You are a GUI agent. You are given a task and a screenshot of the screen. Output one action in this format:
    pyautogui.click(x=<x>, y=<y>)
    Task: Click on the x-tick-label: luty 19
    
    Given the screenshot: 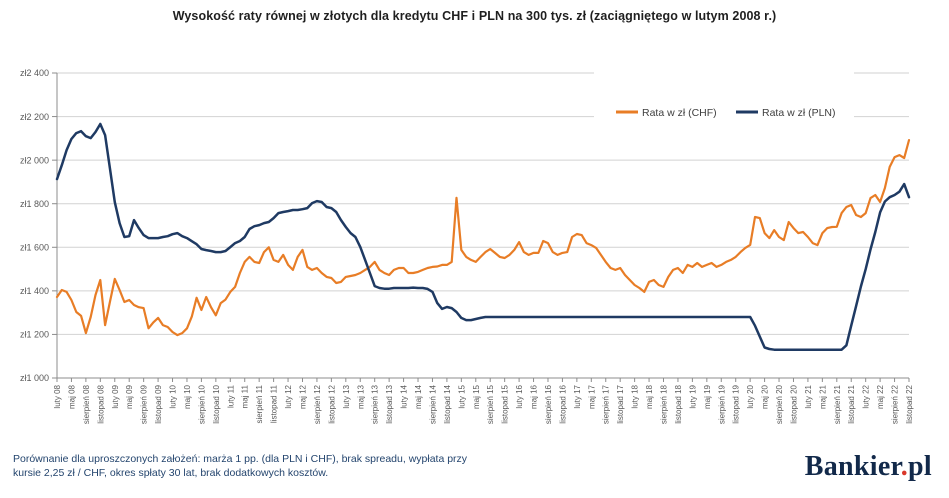 What is the action you would take?
    pyautogui.click(x=692, y=396)
    